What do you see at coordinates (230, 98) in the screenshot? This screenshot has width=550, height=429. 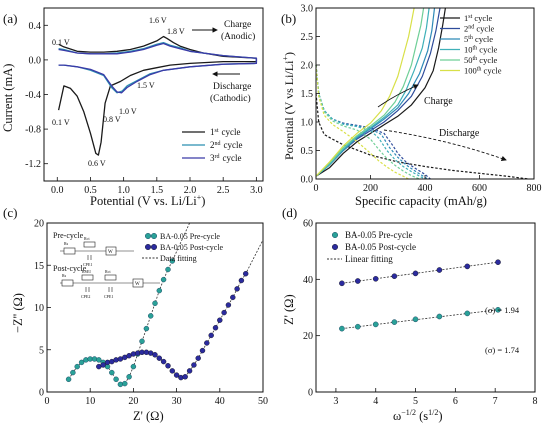 I see `annot-cathodic: (Cathodic)` at bounding box center [230, 98].